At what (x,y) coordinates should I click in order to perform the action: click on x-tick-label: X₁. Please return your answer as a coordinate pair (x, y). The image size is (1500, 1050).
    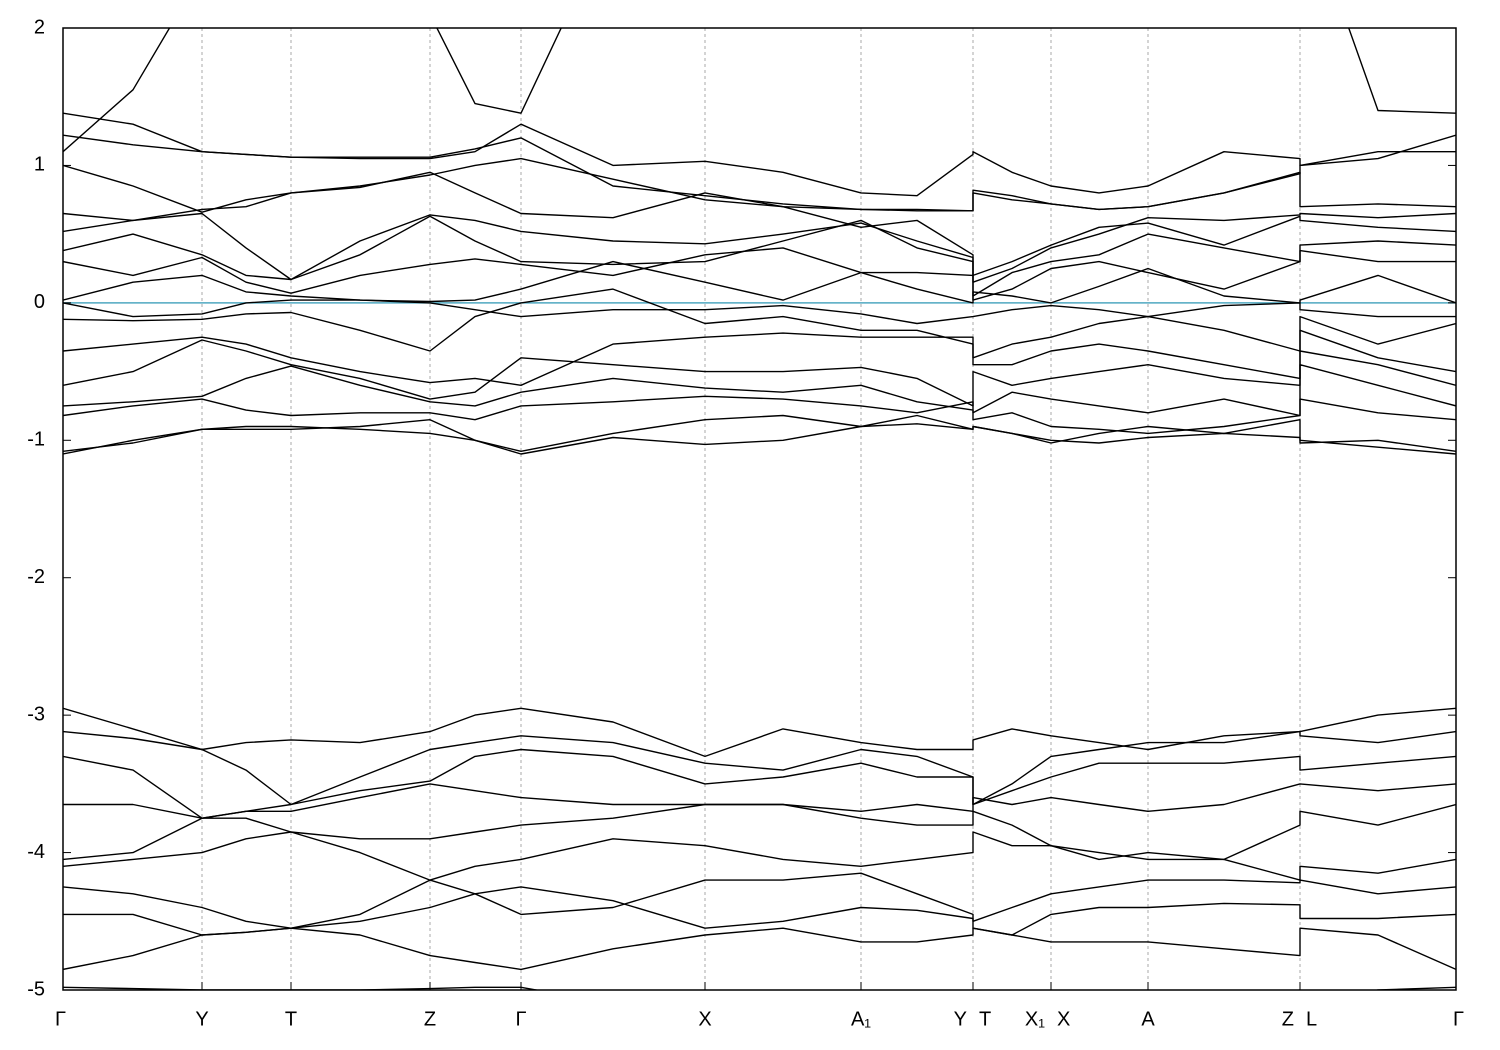
    Looking at the image, I should click on (1035, 1019).